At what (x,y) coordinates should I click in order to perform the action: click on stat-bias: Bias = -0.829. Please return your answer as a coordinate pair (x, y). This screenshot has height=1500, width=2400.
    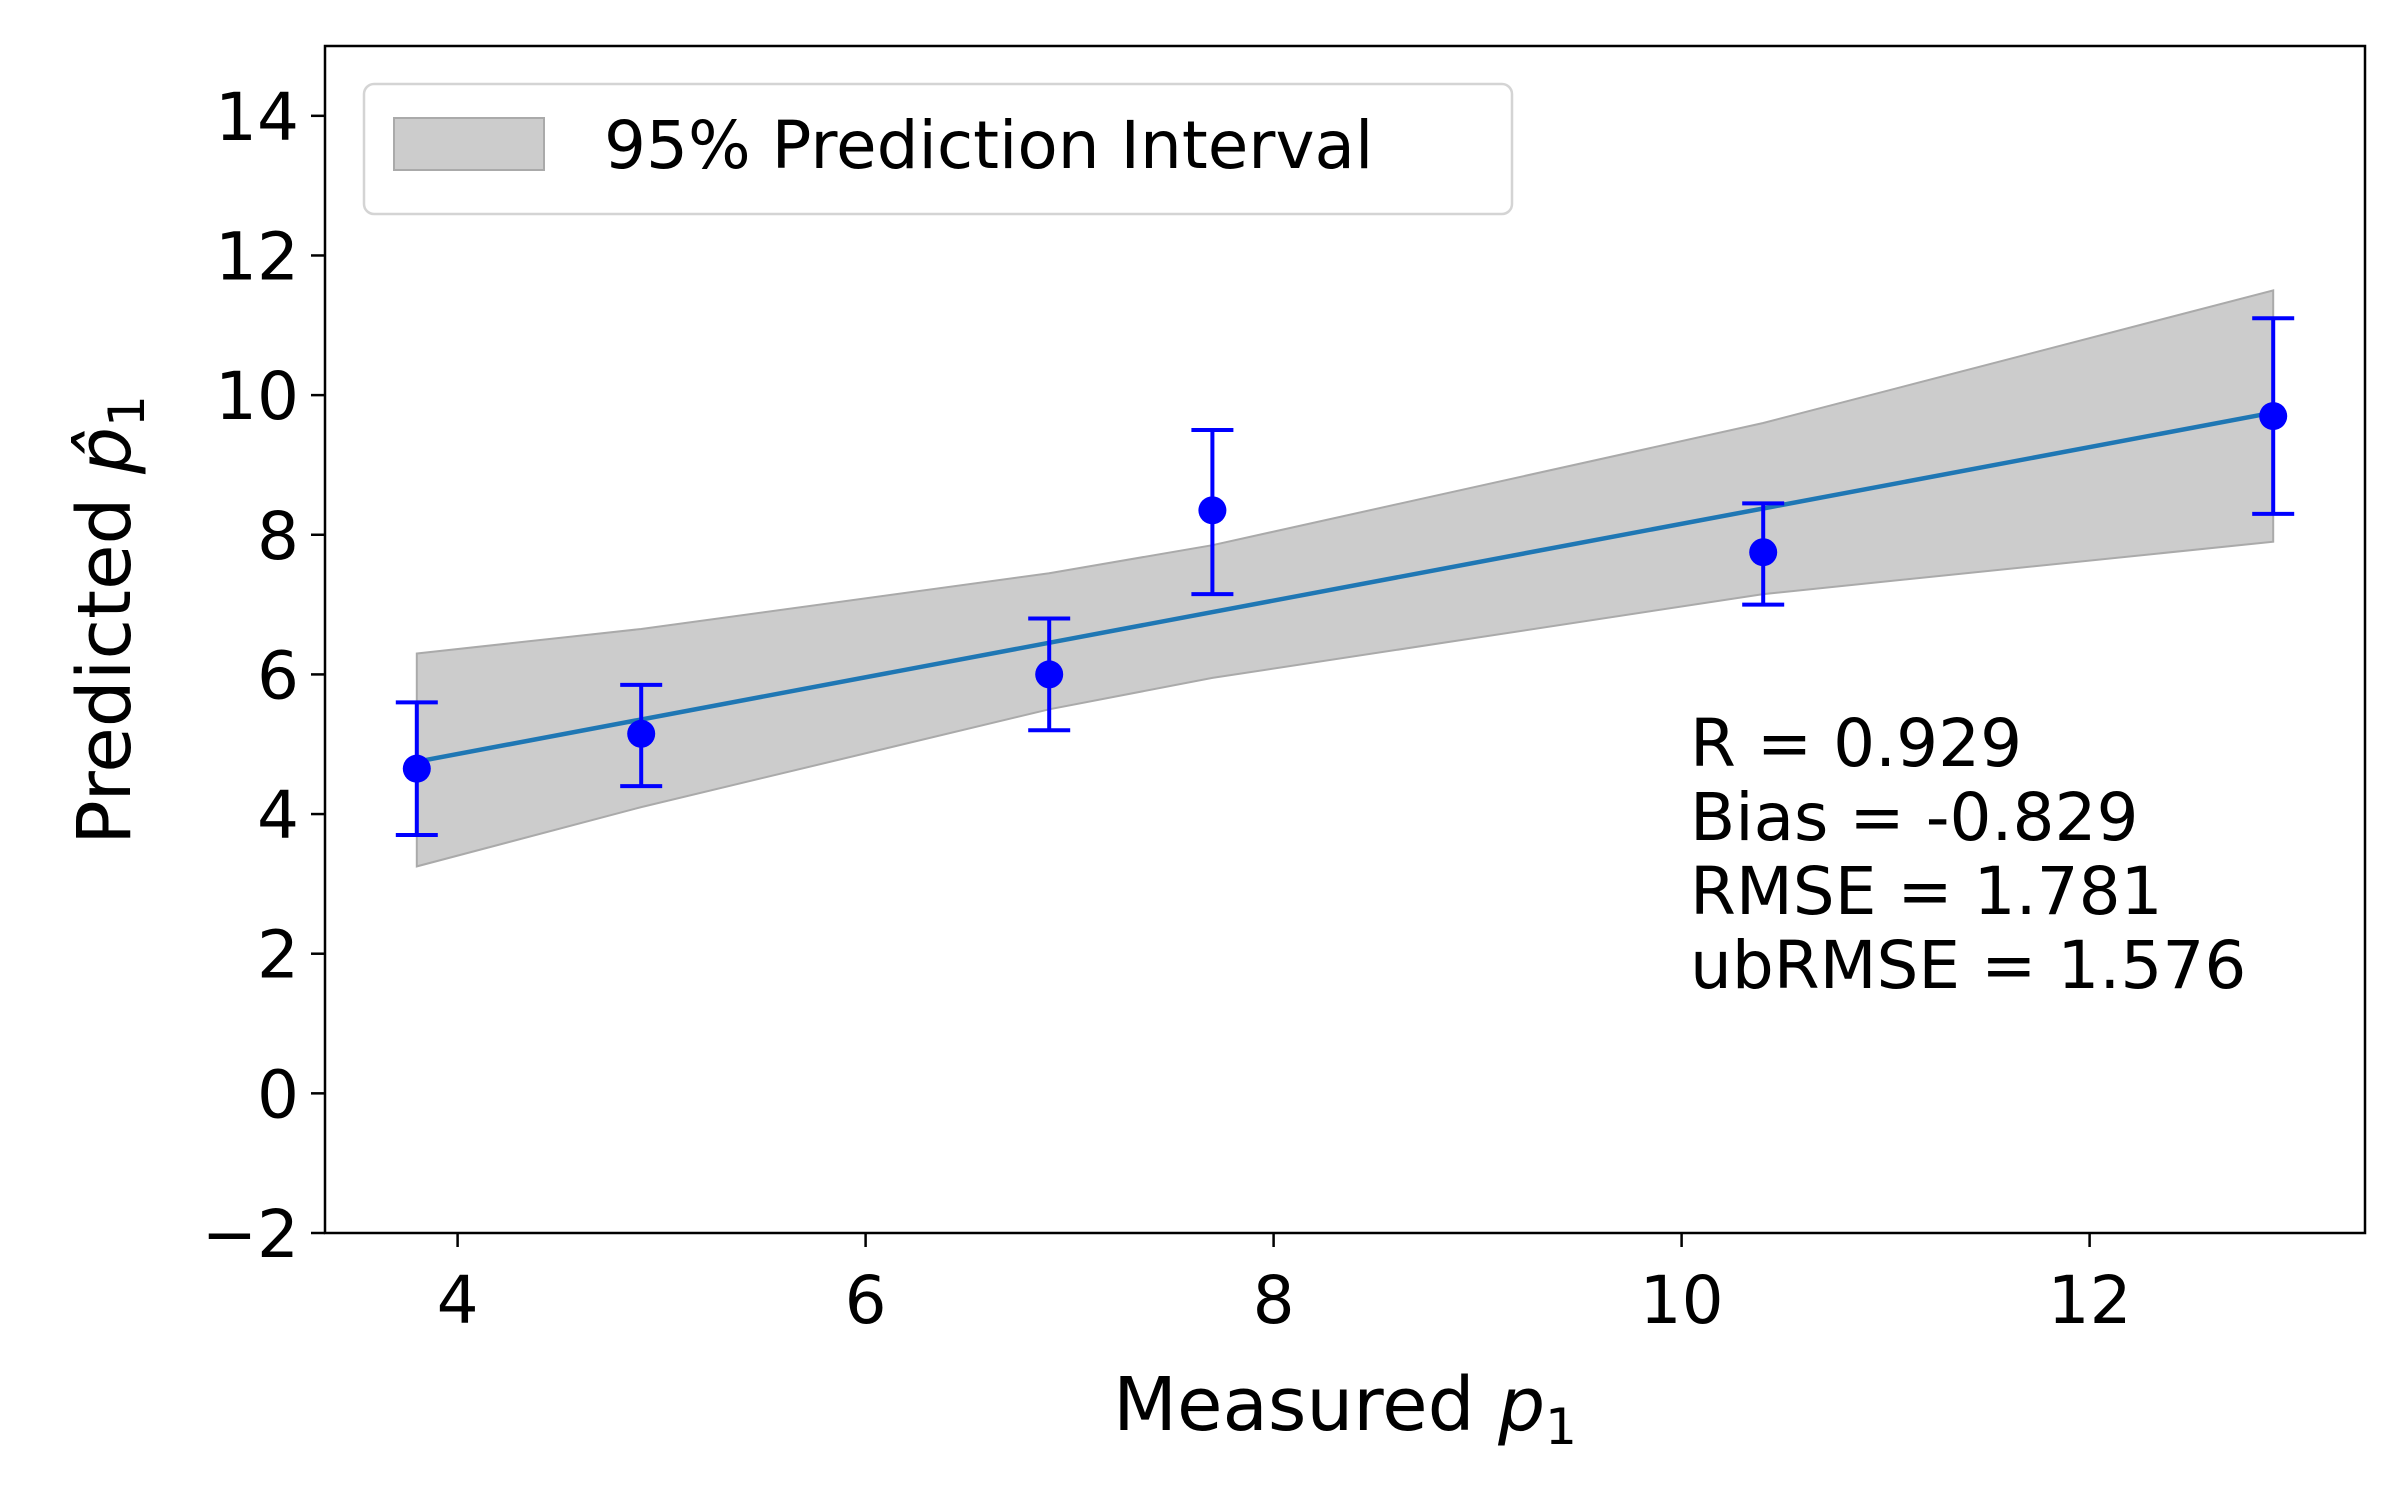
    Looking at the image, I should click on (1914, 817).